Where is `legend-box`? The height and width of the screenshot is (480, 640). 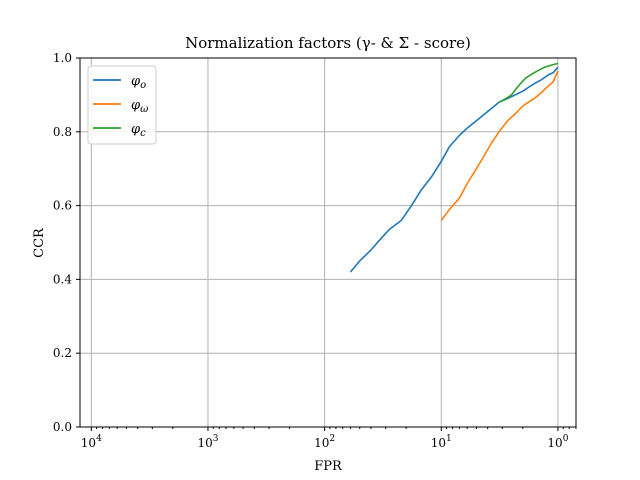 legend-box is located at coordinates (122, 105).